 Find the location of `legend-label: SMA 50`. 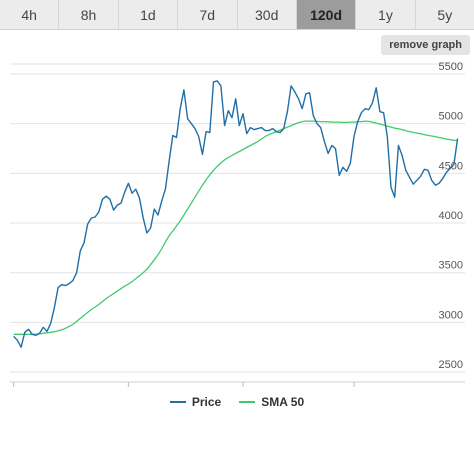

legend-label: SMA 50 is located at coordinates (283, 402).